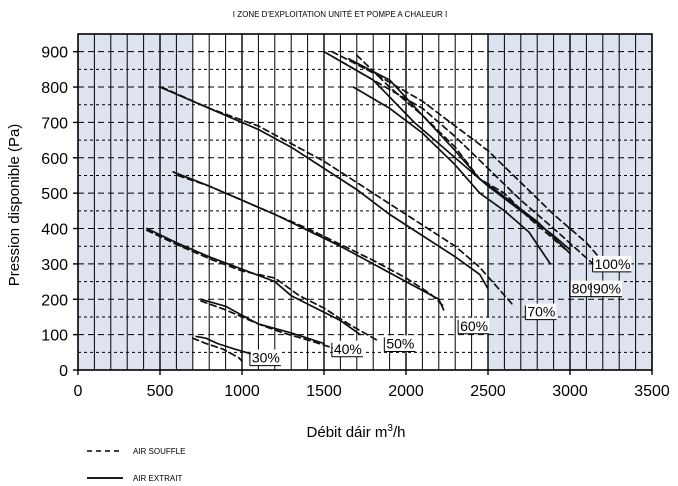  I want to click on curve-60pct-extrait, so click(308, 241).